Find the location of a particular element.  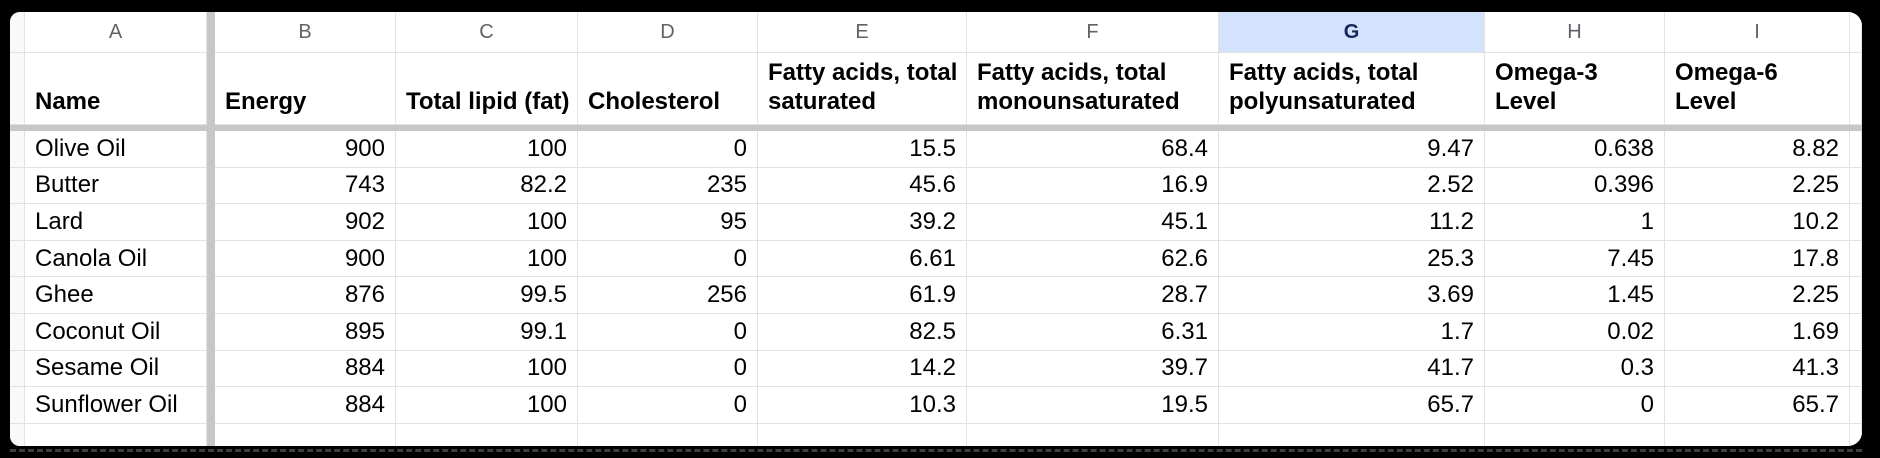

cell-f8: 39.7 is located at coordinates (1093, 369).